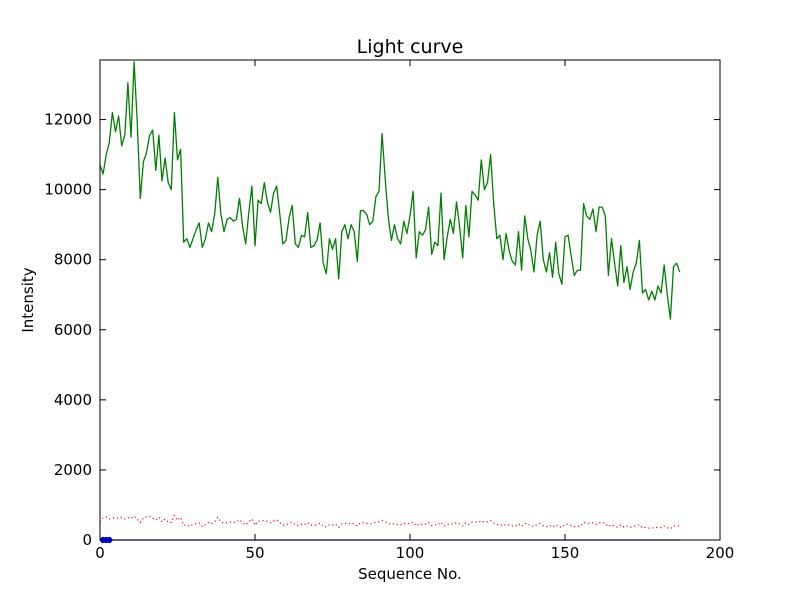  Describe the element at coordinates (87, 540) in the screenshot. I see `y-tick-label: 0` at that location.